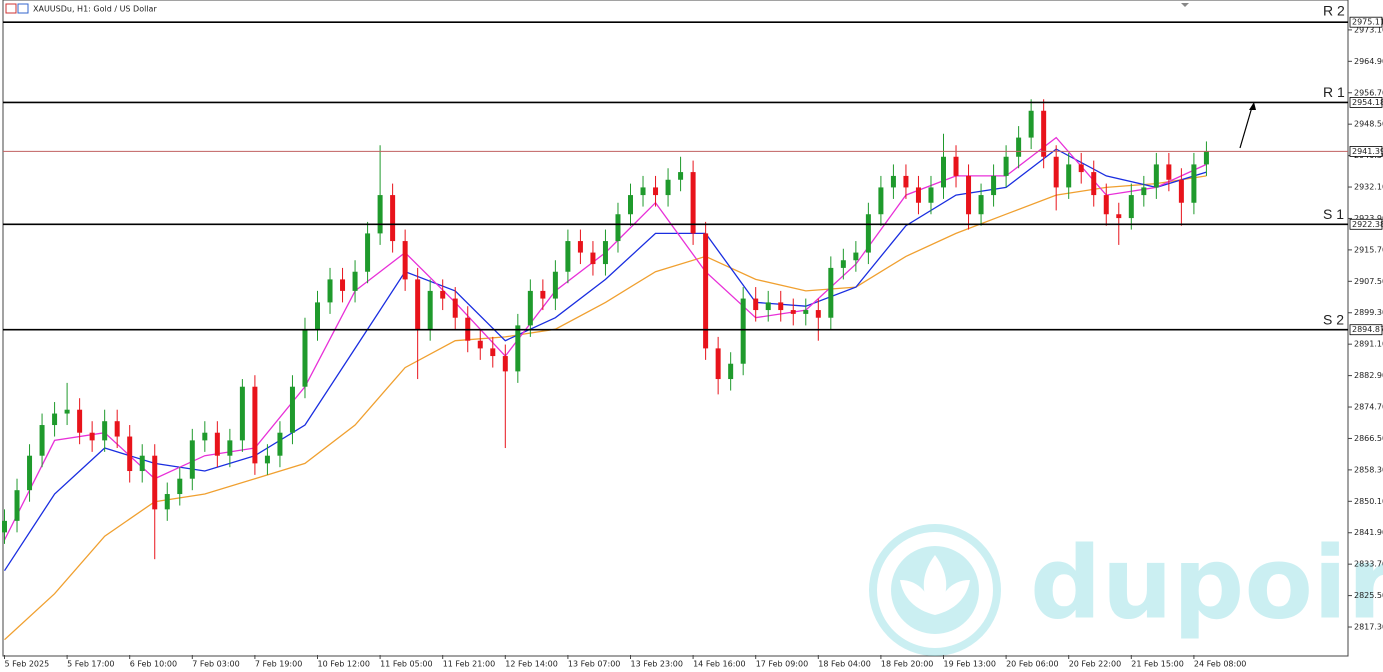 The height and width of the screenshot is (672, 1383). I want to click on y-tick-label: 2932.10, so click(1368, 187).